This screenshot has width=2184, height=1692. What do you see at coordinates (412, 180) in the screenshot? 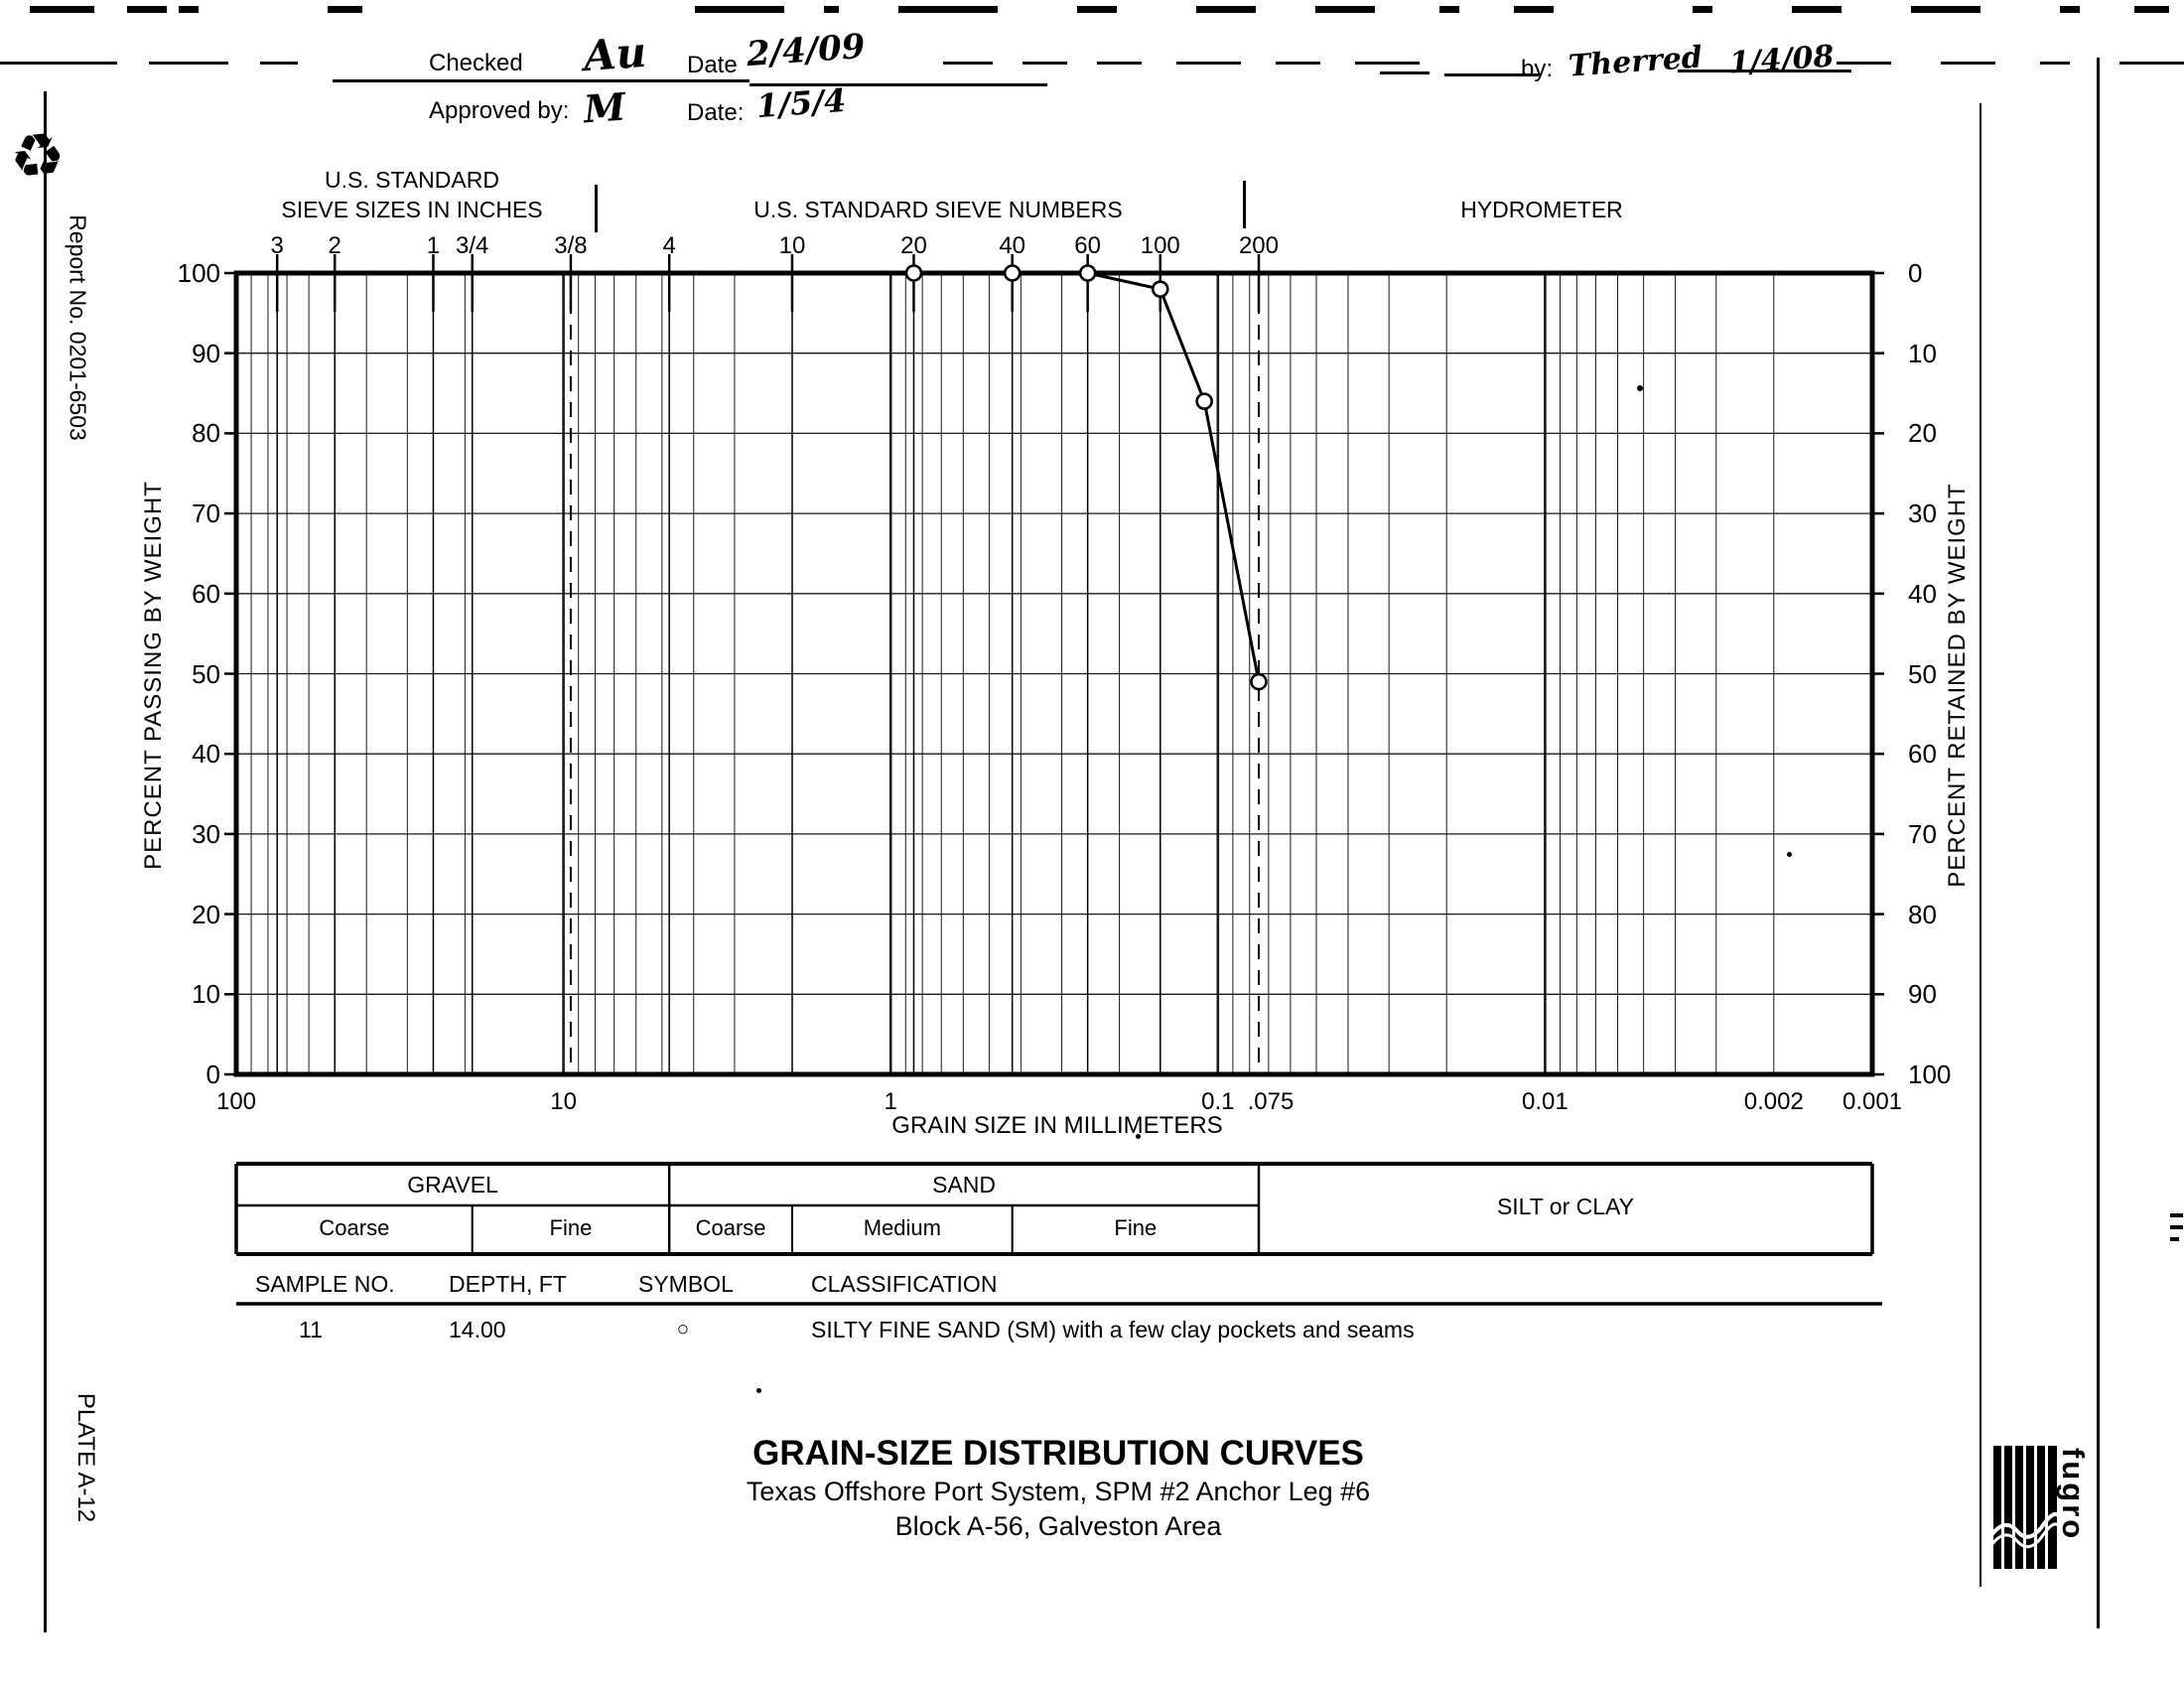
I see `header-us-standard: U.S. STANDARD` at bounding box center [412, 180].